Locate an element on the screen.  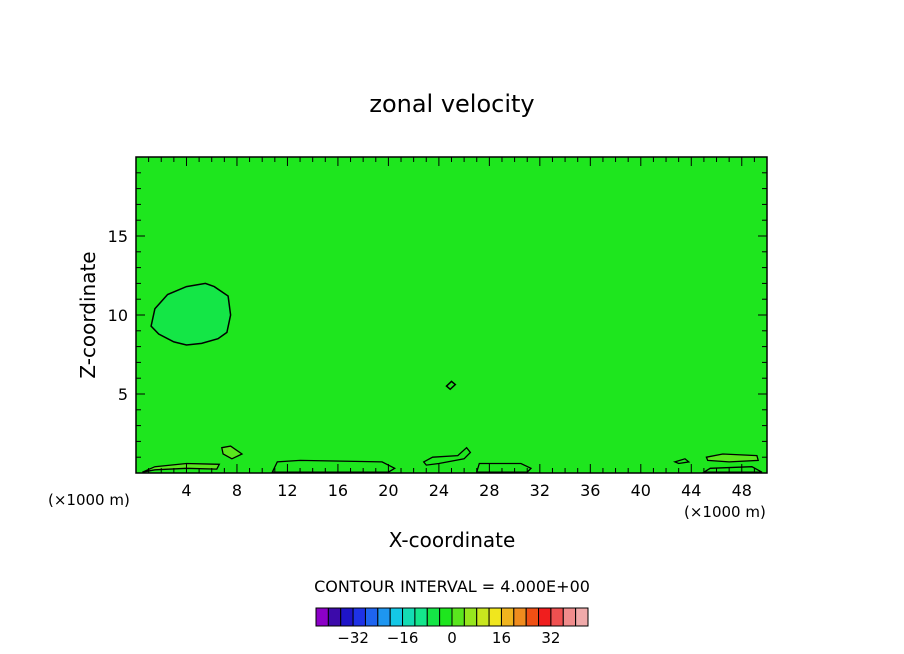
colorbar-tick-label: 32 is located at coordinates (550, 638).